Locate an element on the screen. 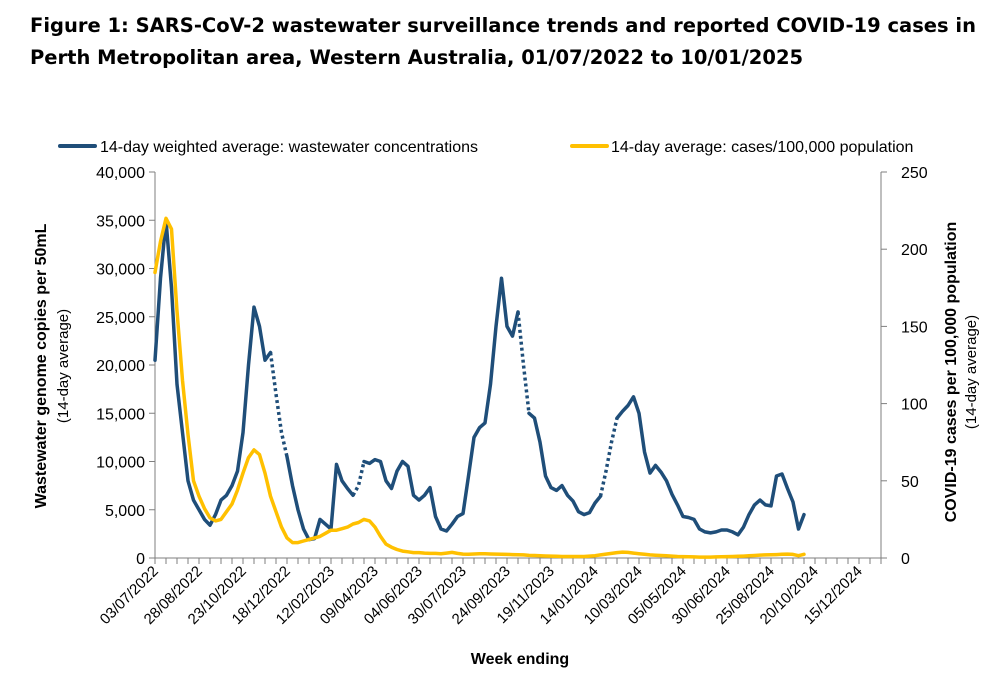 This screenshot has width=1000, height=697. wastewater-line-segment-1-interpolated is located at coordinates (278, 405).